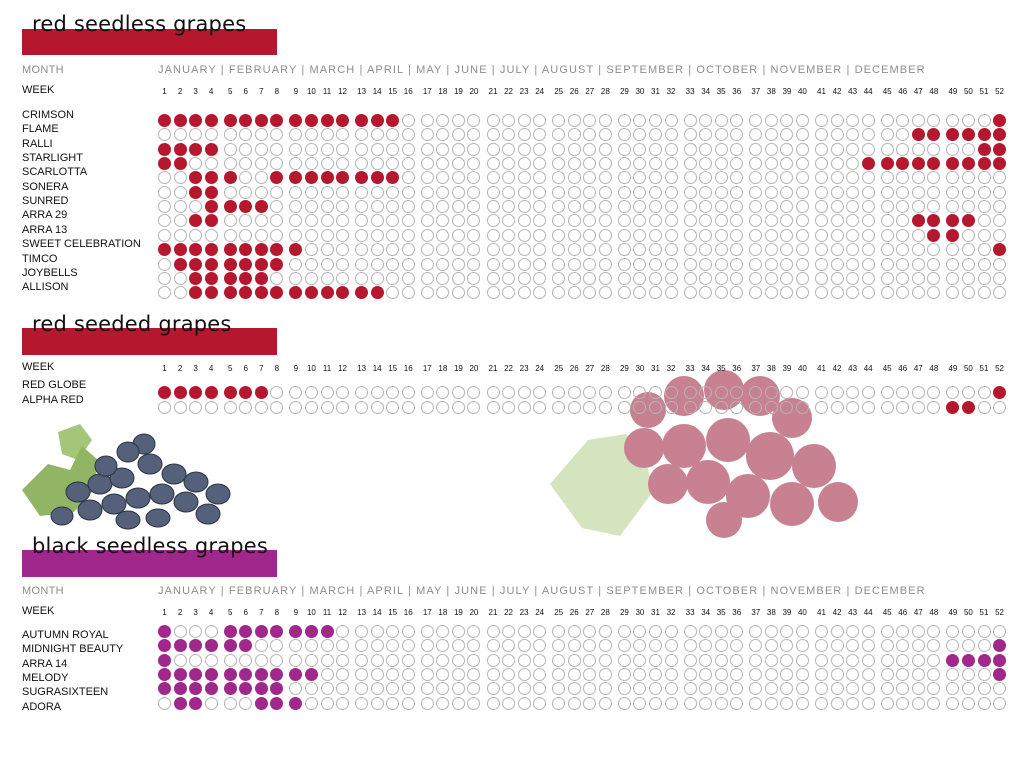 The width and height of the screenshot is (1024, 773). What do you see at coordinates (45, 678) in the screenshot?
I see `variety-label: MELODY` at bounding box center [45, 678].